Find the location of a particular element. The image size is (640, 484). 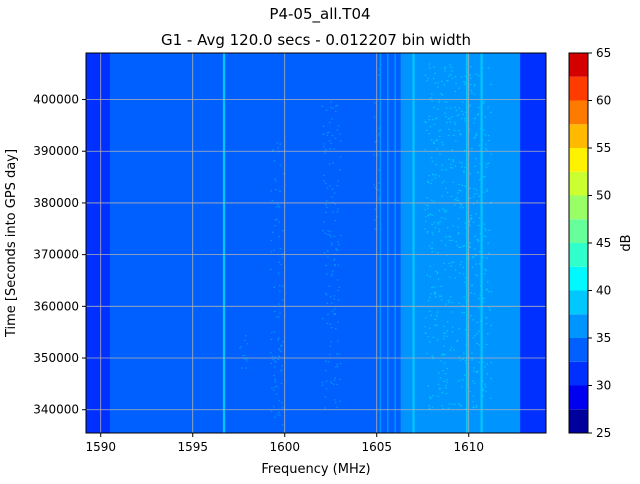

colorbar-tick-label: 40 is located at coordinates (603, 291).